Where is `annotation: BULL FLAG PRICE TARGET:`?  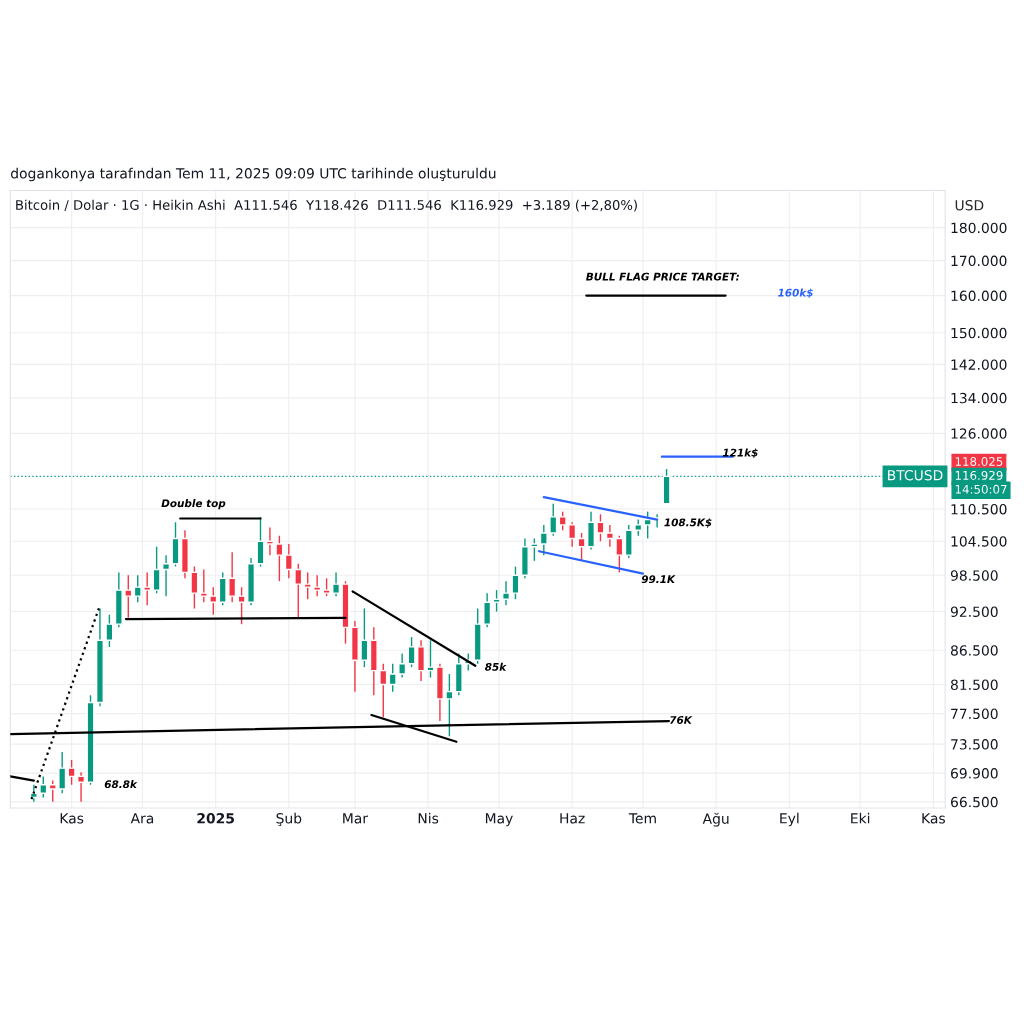
annotation: BULL FLAG PRICE TARGET: is located at coordinates (662, 276).